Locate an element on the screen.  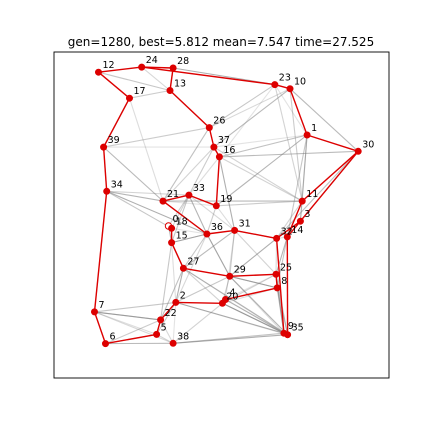
city-label-5: 5 is located at coordinates (164, 327).